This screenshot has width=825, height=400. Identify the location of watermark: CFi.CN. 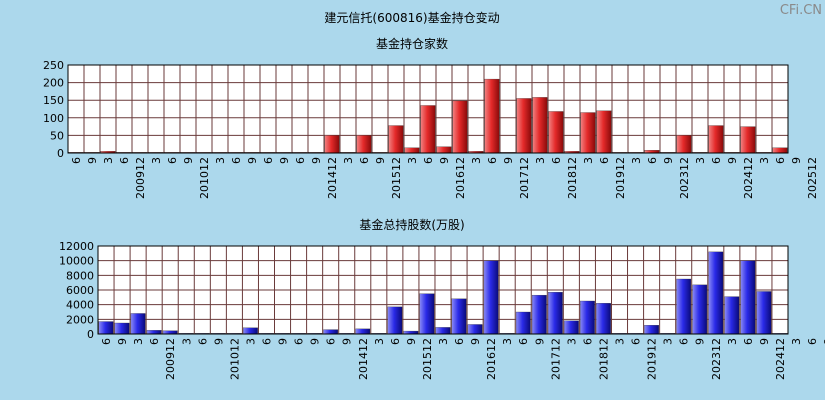
(801, 10).